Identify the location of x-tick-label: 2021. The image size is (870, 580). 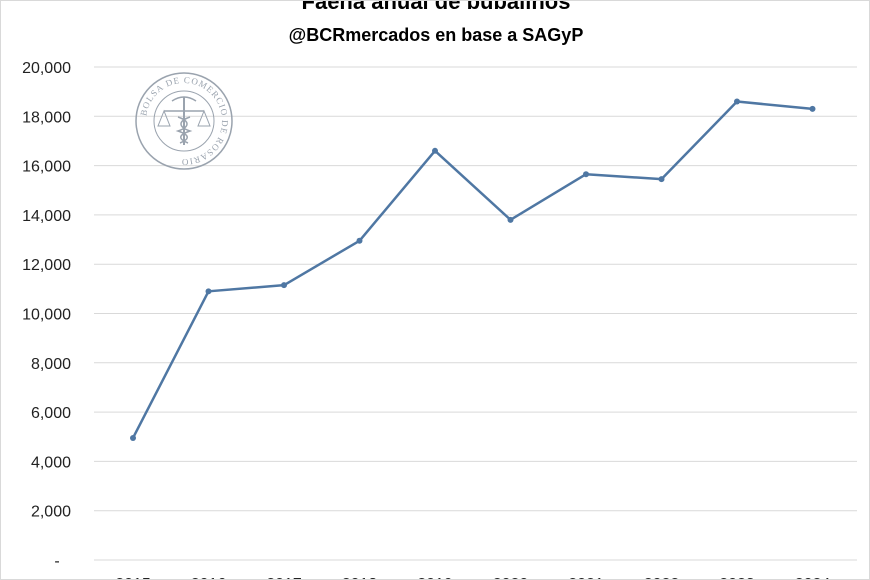
(586, 578).